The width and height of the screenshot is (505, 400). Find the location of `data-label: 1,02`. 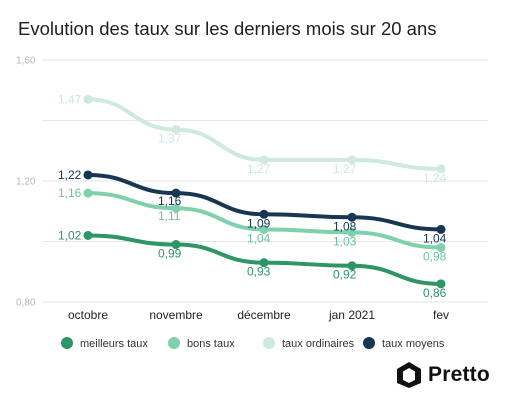

data-label: 1,02 is located at coordinates (70, 235).